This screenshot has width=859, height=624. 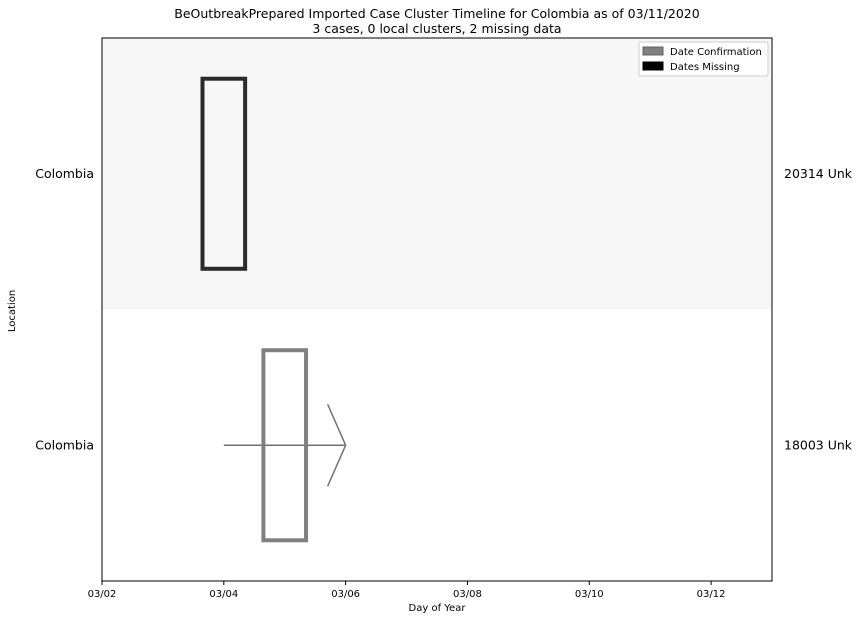 I want to click on legend-box, so click(x=703, y=59).